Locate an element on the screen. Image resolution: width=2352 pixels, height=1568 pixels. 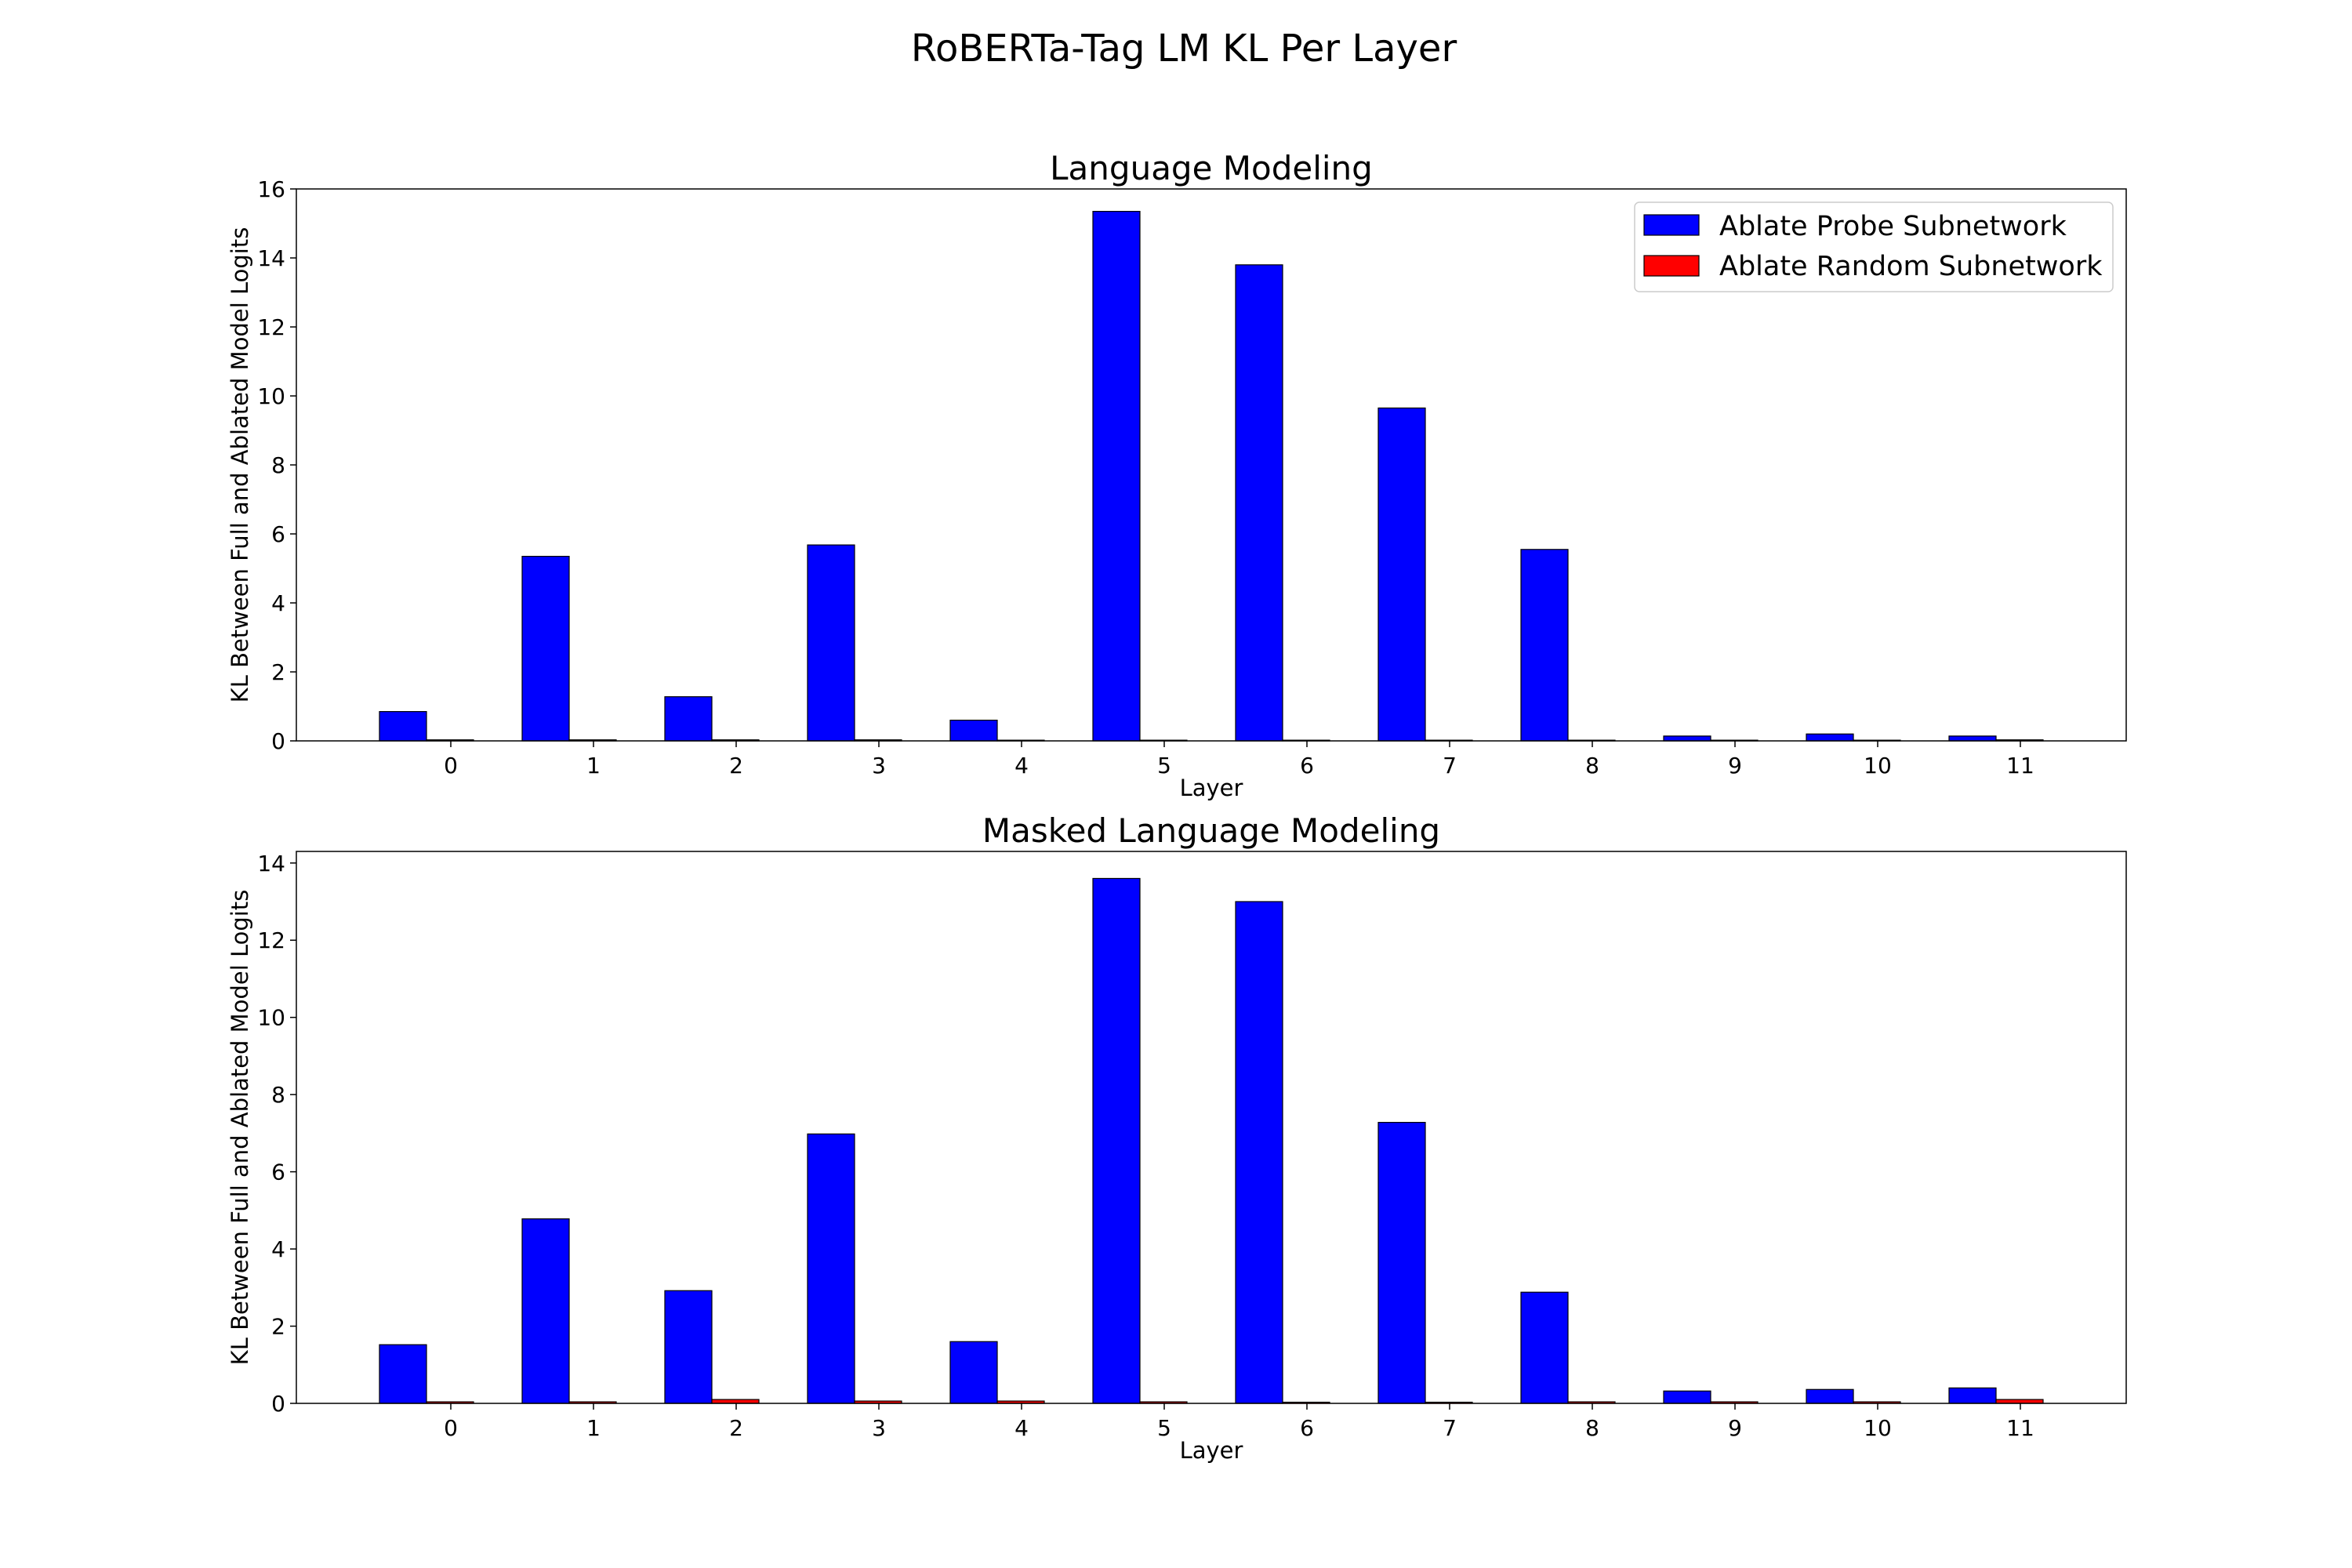
legend-frame is located at coordinates (1874, 247).